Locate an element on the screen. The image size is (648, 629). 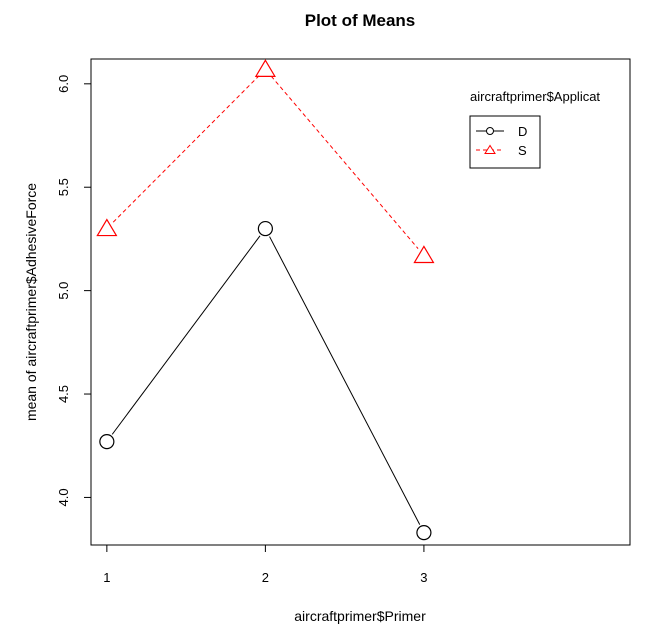
chart-title: Plot of Means is located at coordinates (360, 20).